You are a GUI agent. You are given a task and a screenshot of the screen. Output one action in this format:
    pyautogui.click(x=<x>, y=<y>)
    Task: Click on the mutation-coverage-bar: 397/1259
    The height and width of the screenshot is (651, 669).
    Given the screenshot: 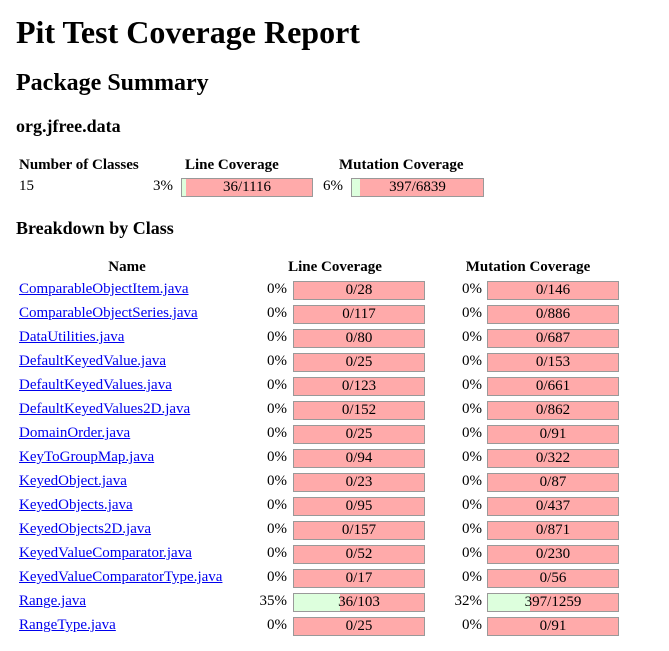 What is the action you would take?
    pyautogui.click(x=553, y=602)
    